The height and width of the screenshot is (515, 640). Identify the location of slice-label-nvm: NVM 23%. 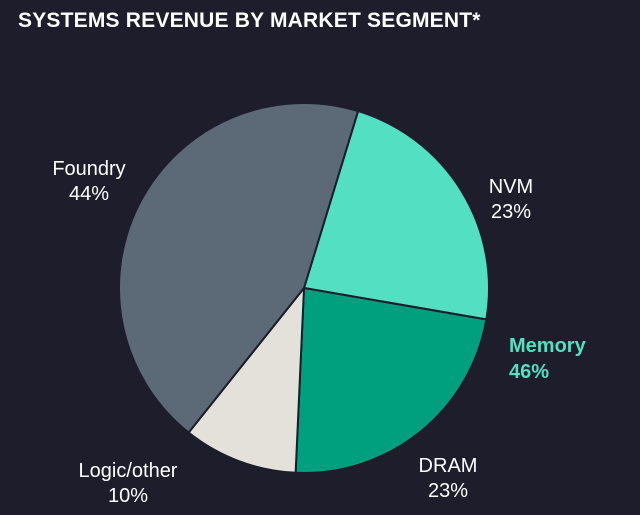
(511, 200).